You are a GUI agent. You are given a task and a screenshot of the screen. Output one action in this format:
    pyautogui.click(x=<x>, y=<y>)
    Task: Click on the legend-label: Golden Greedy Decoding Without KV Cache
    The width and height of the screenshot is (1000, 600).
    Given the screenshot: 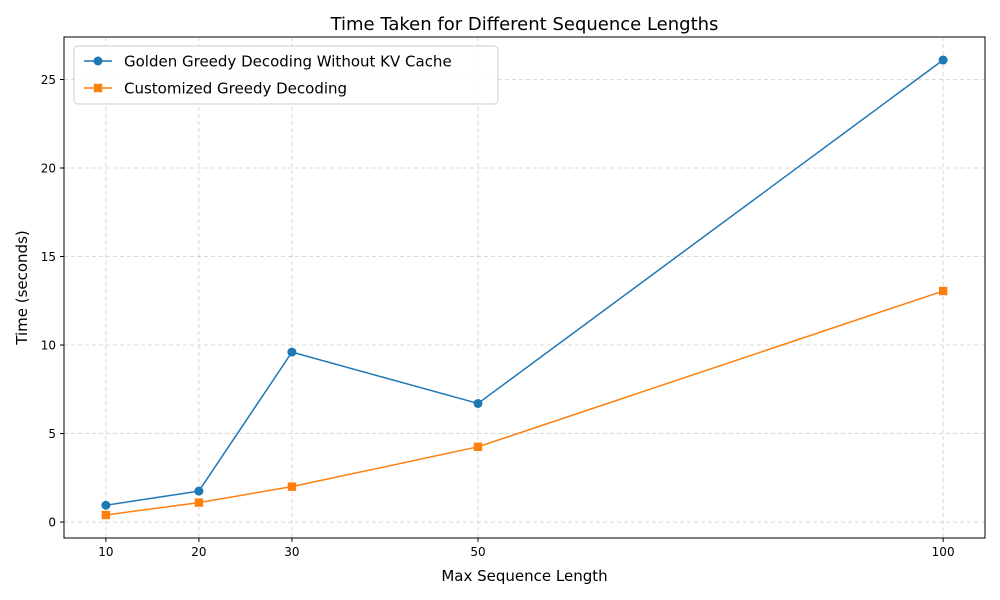 What is the action you would take?
    pyautogui.click(x=288, y=62)
    